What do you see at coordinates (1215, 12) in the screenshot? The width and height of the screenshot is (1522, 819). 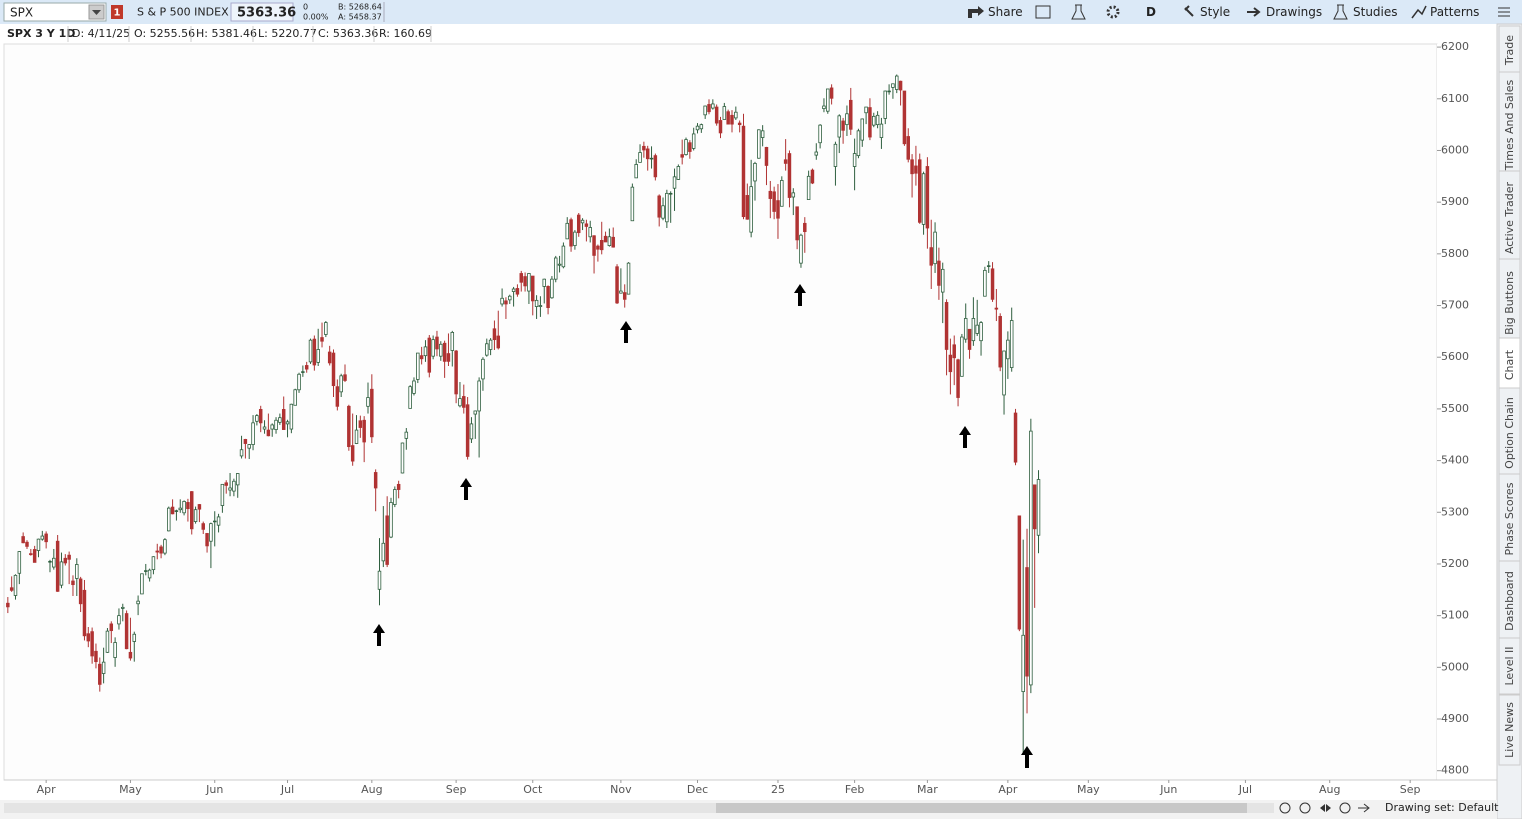 I see `style-button: Style` at bounding box center [1215, 12].